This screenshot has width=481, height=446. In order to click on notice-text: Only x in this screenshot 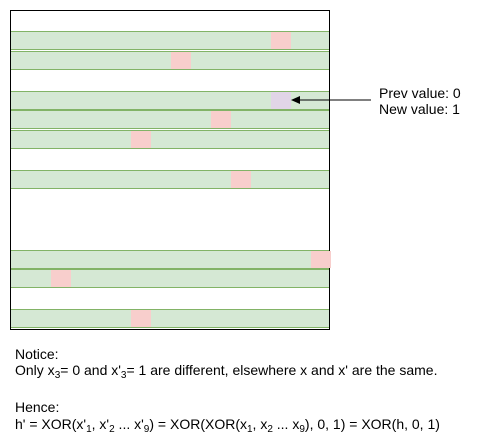, I will do `click(35, 370)`.